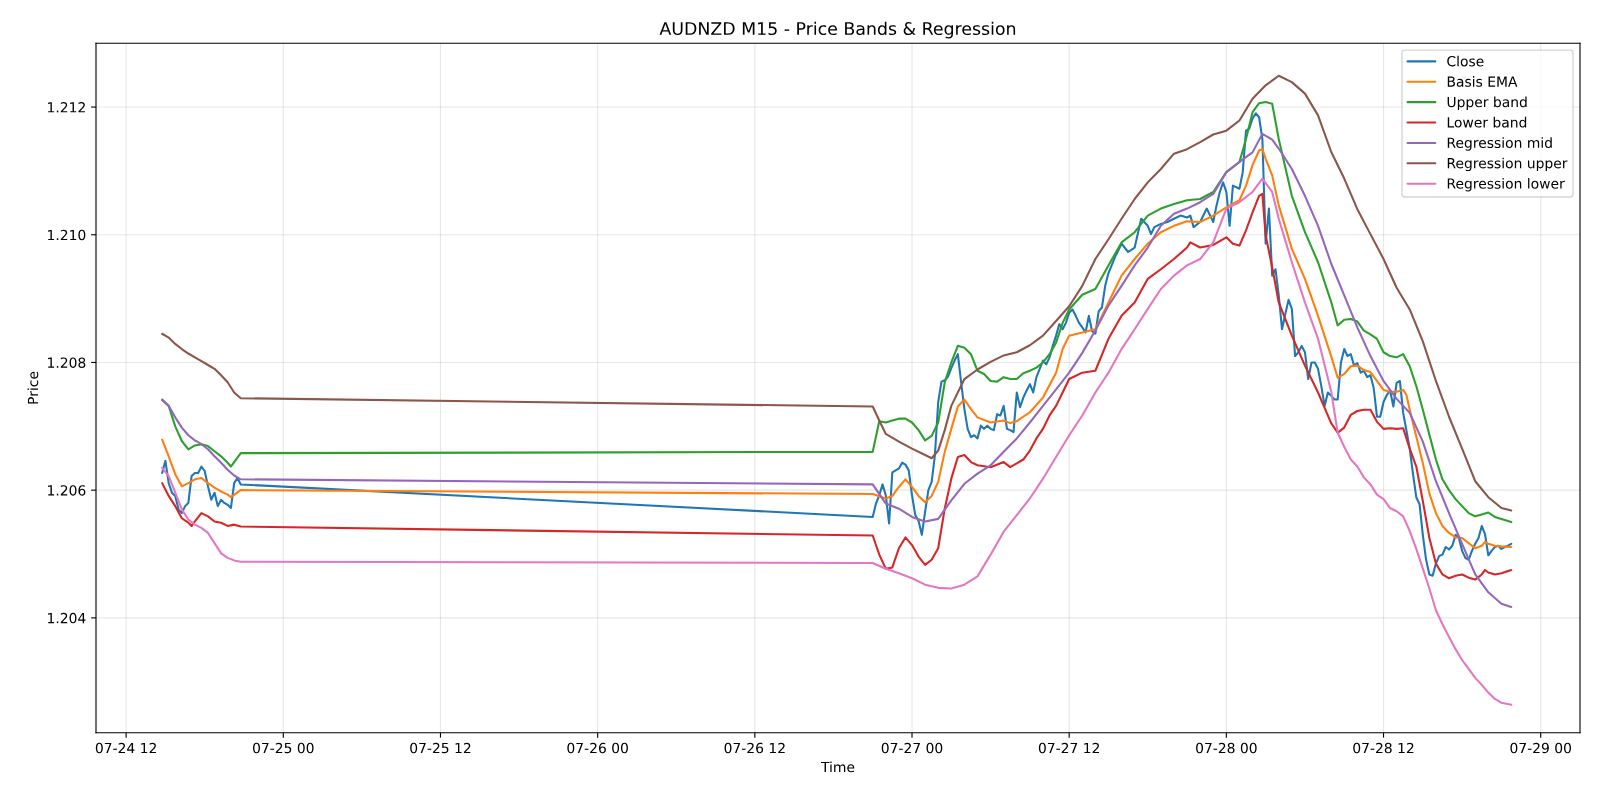 Image resolution: width=1600 pixels, height=800 pixels. What do you see at coordinates (440, 748) in the screenshot?
I see `x-tick-label: 07-25 12` at bounding box center [440, 748].